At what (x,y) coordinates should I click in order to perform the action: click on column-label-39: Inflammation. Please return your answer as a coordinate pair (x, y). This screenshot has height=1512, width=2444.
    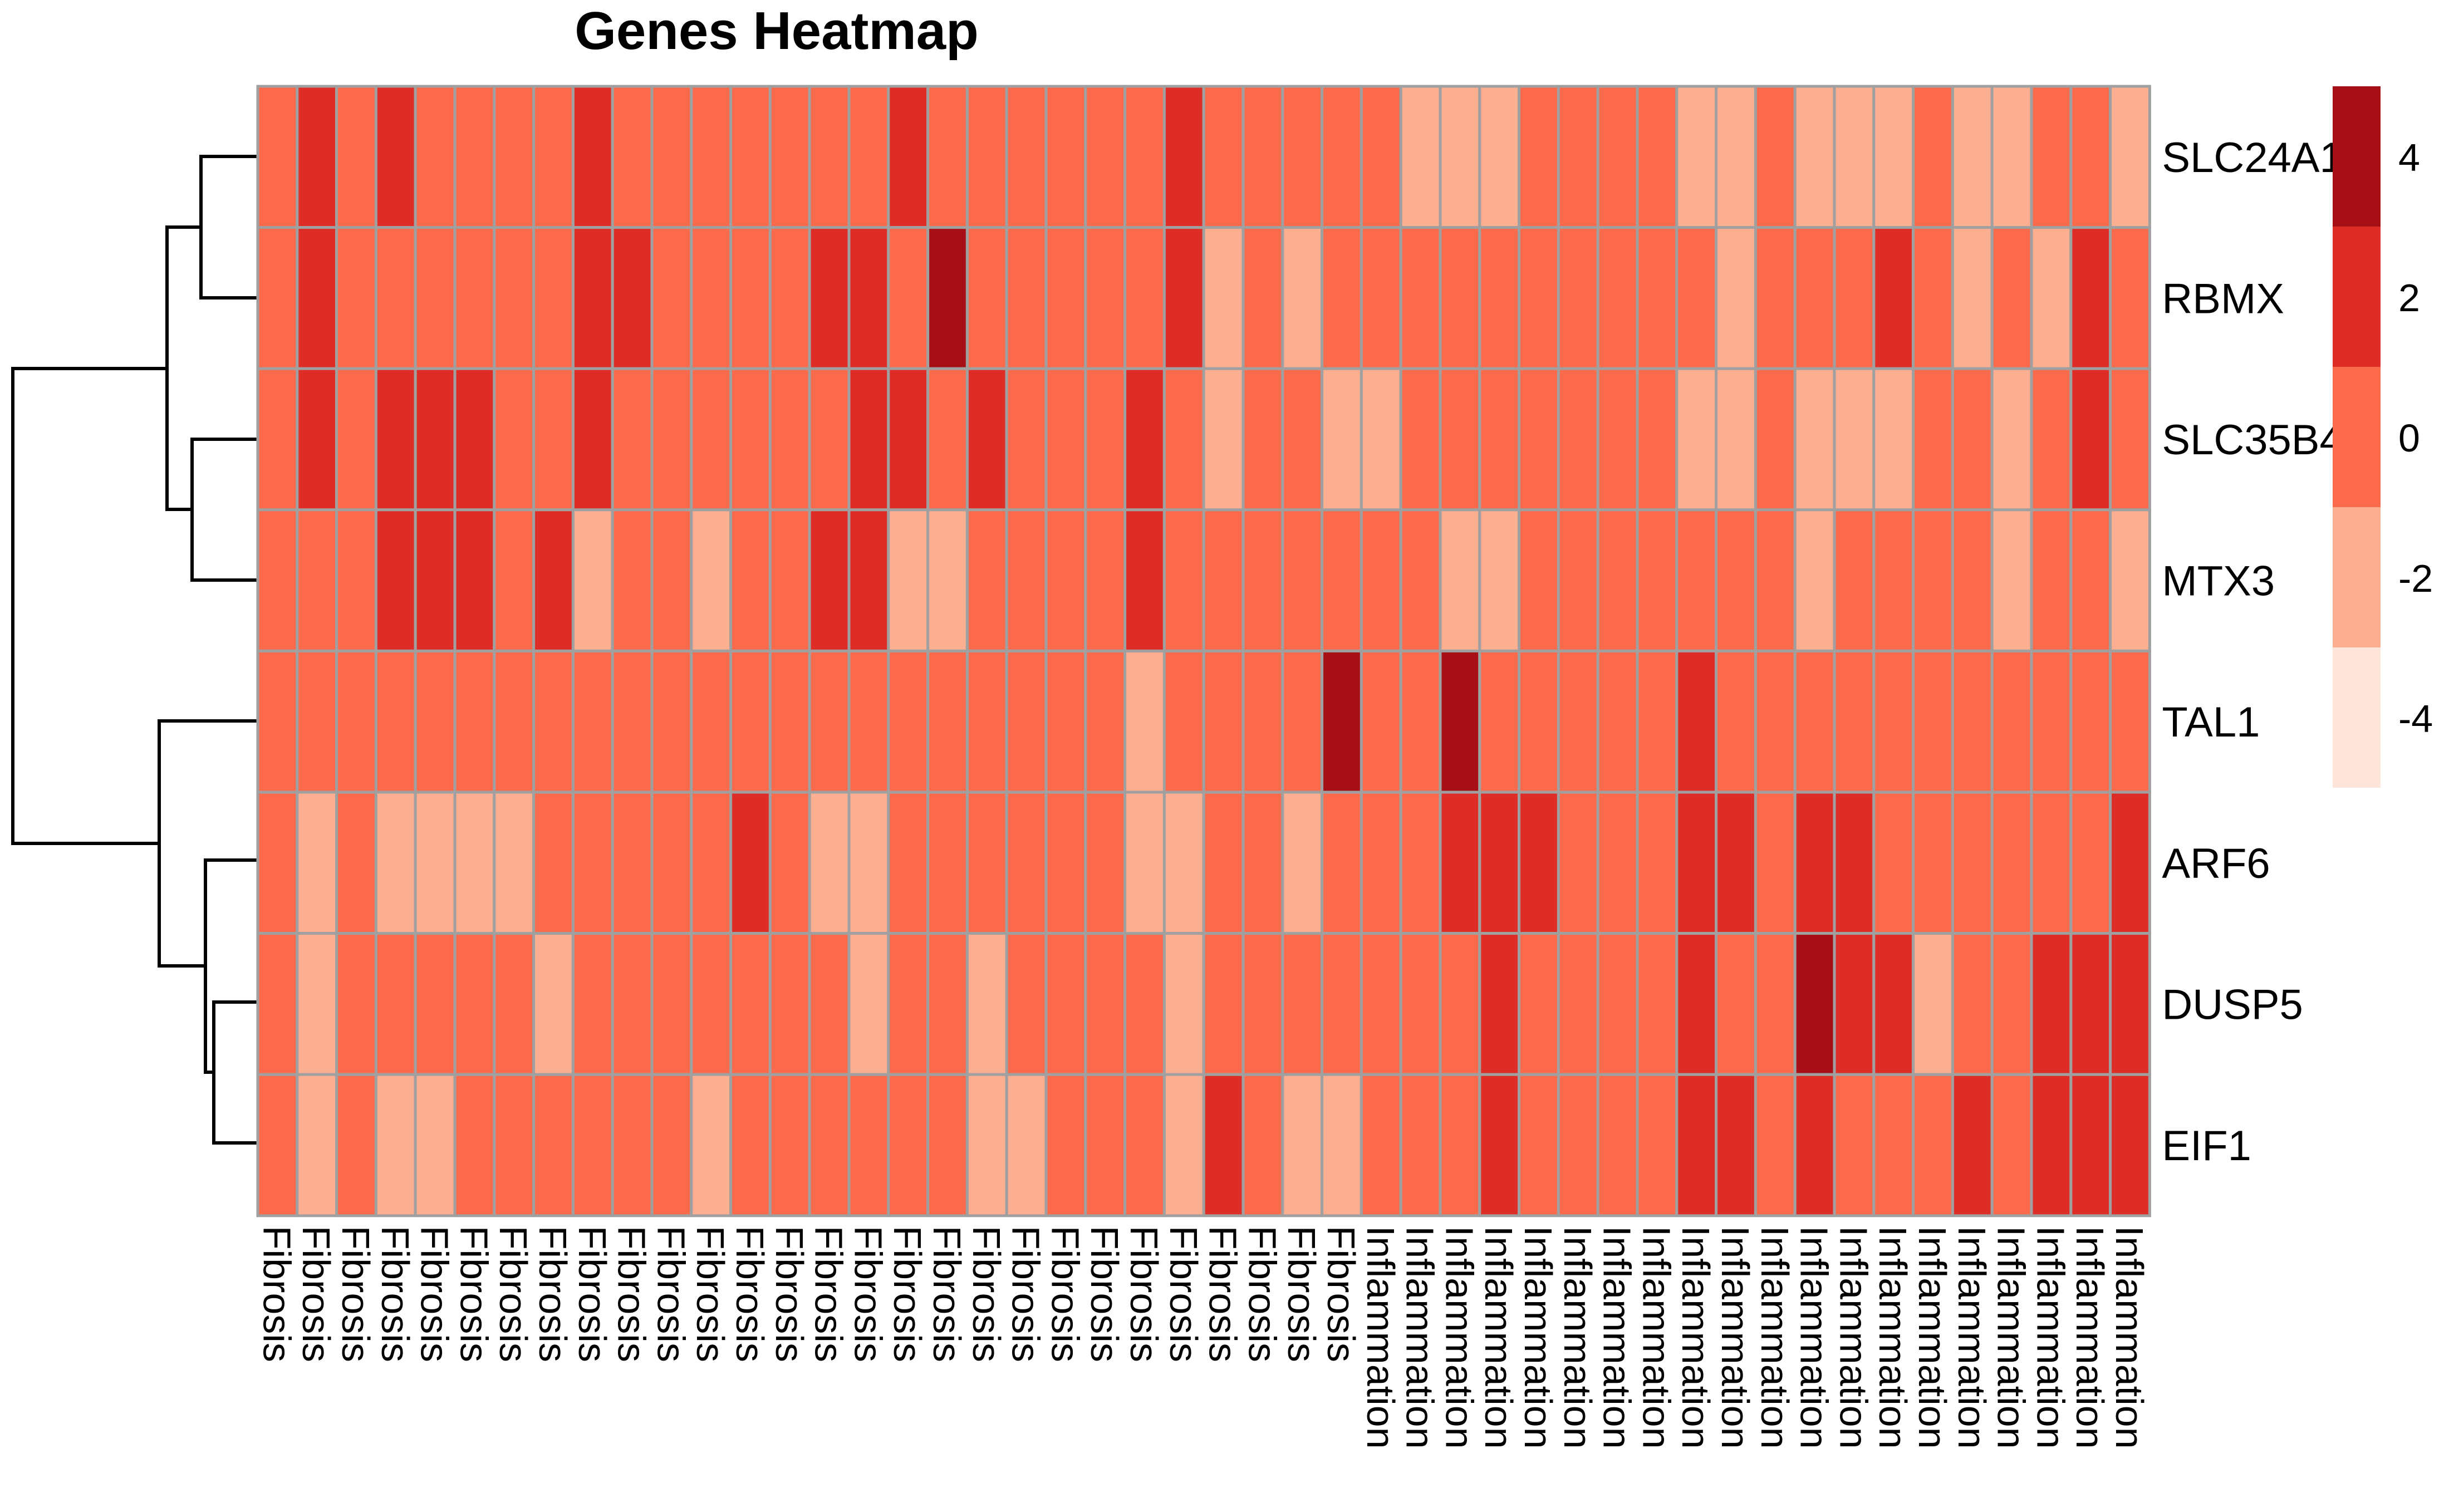
    Looking at the image, I should click on (1775, 1337).